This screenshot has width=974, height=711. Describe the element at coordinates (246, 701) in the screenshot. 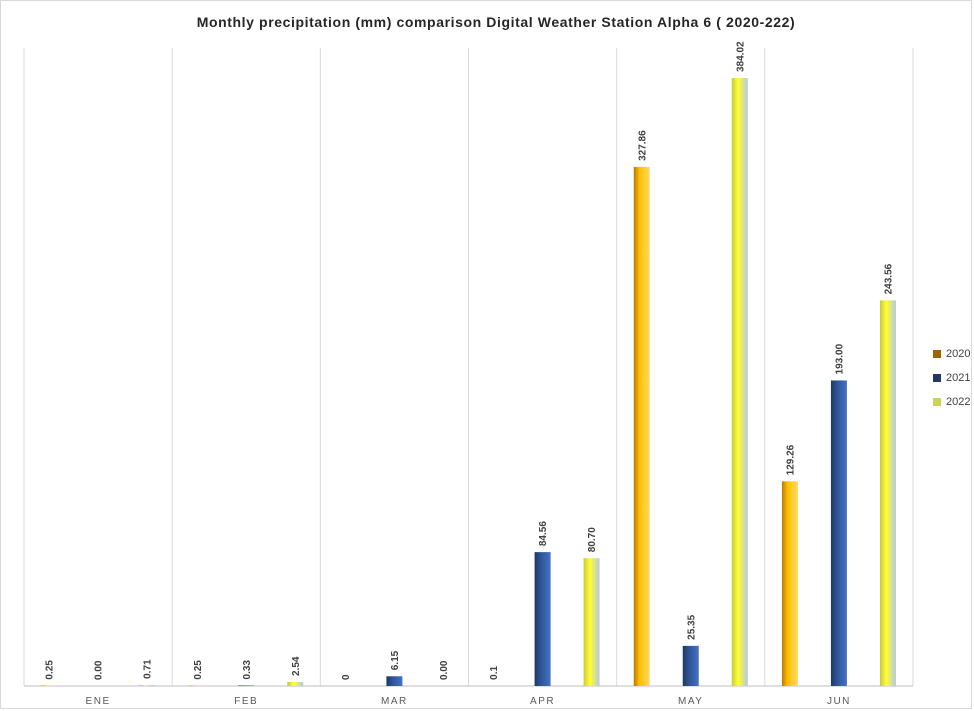

I see `x-tick-label-feb: FEB` at that location.